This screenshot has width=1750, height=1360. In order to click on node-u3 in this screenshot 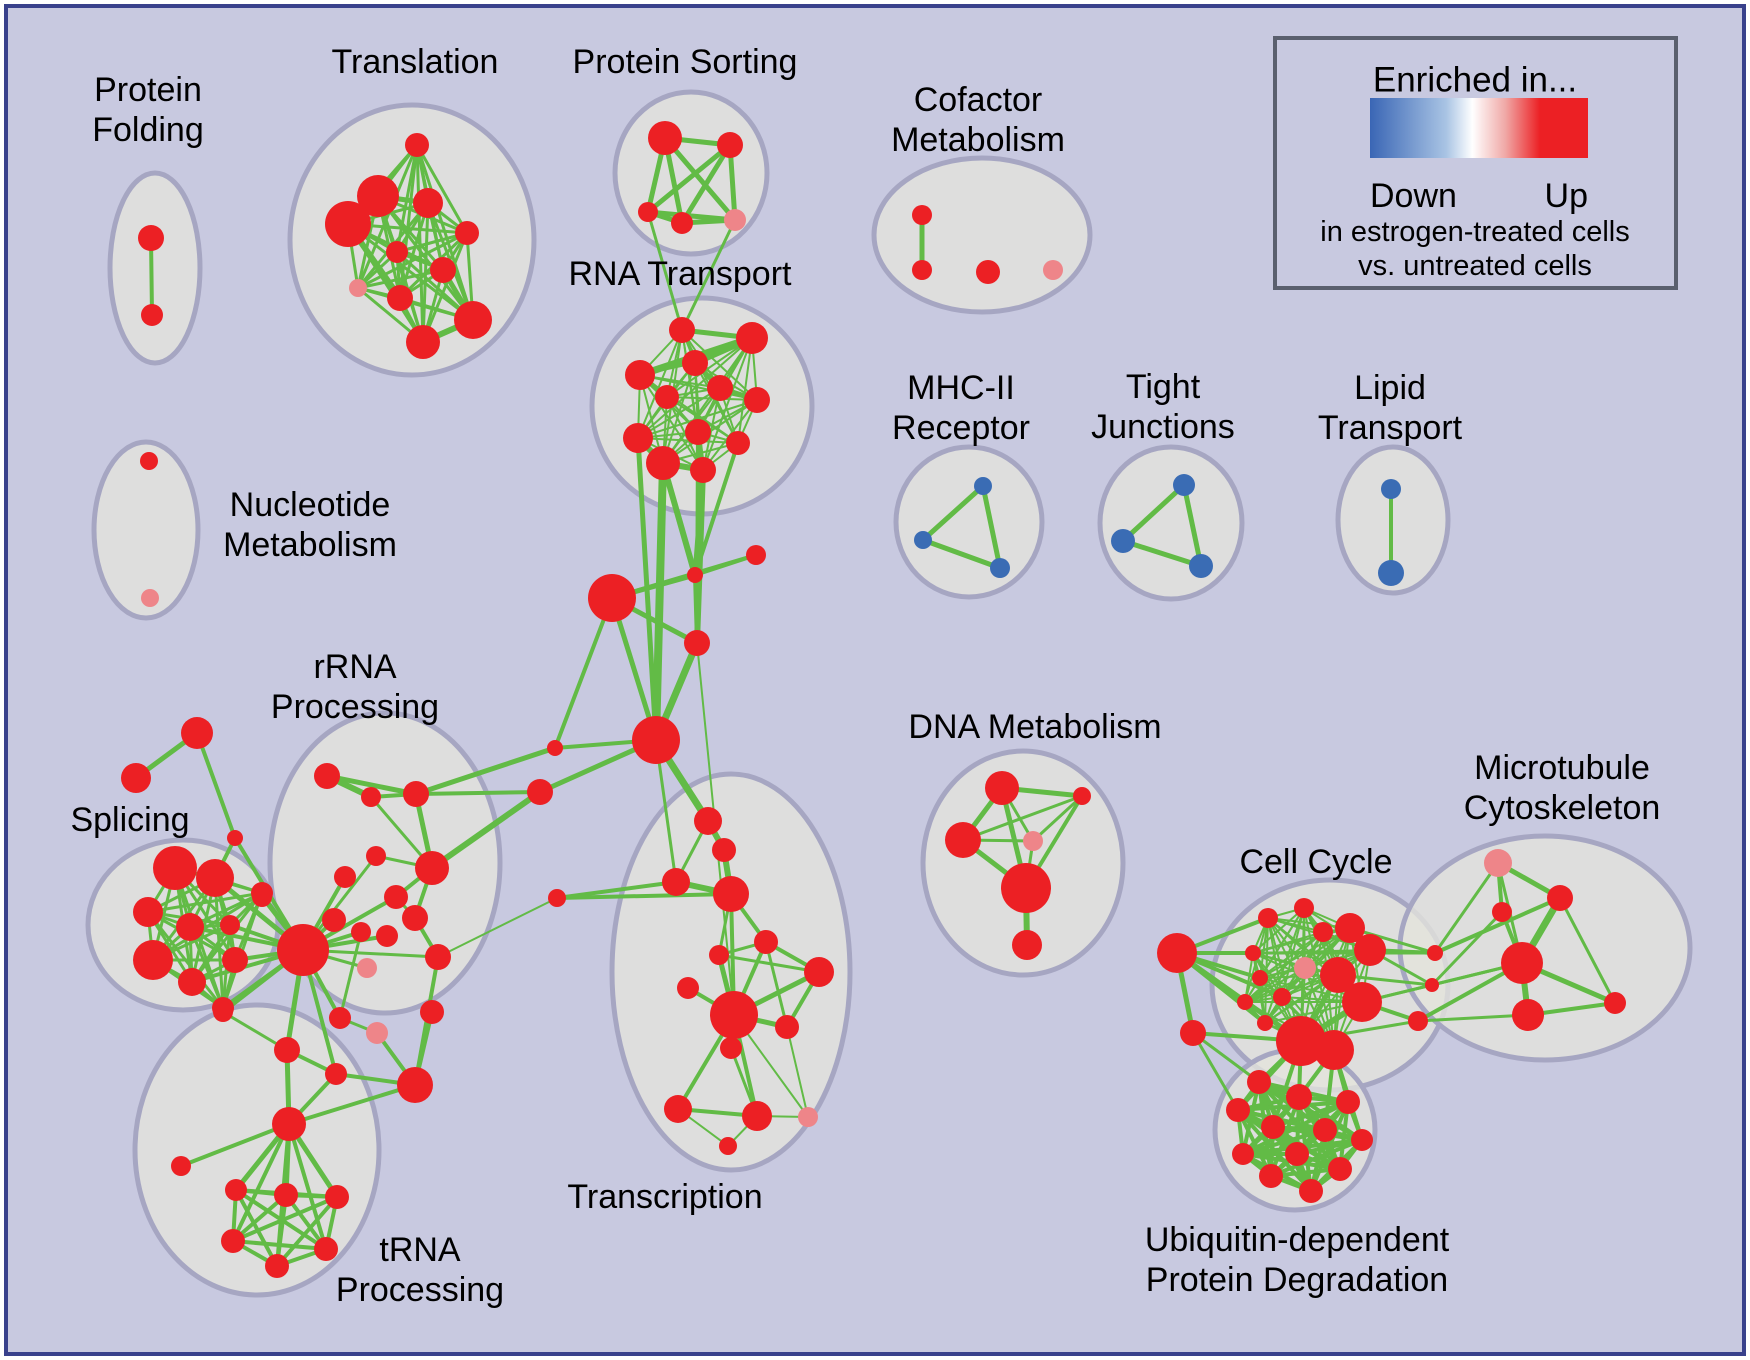, I will do `click(1348, 1102)`.